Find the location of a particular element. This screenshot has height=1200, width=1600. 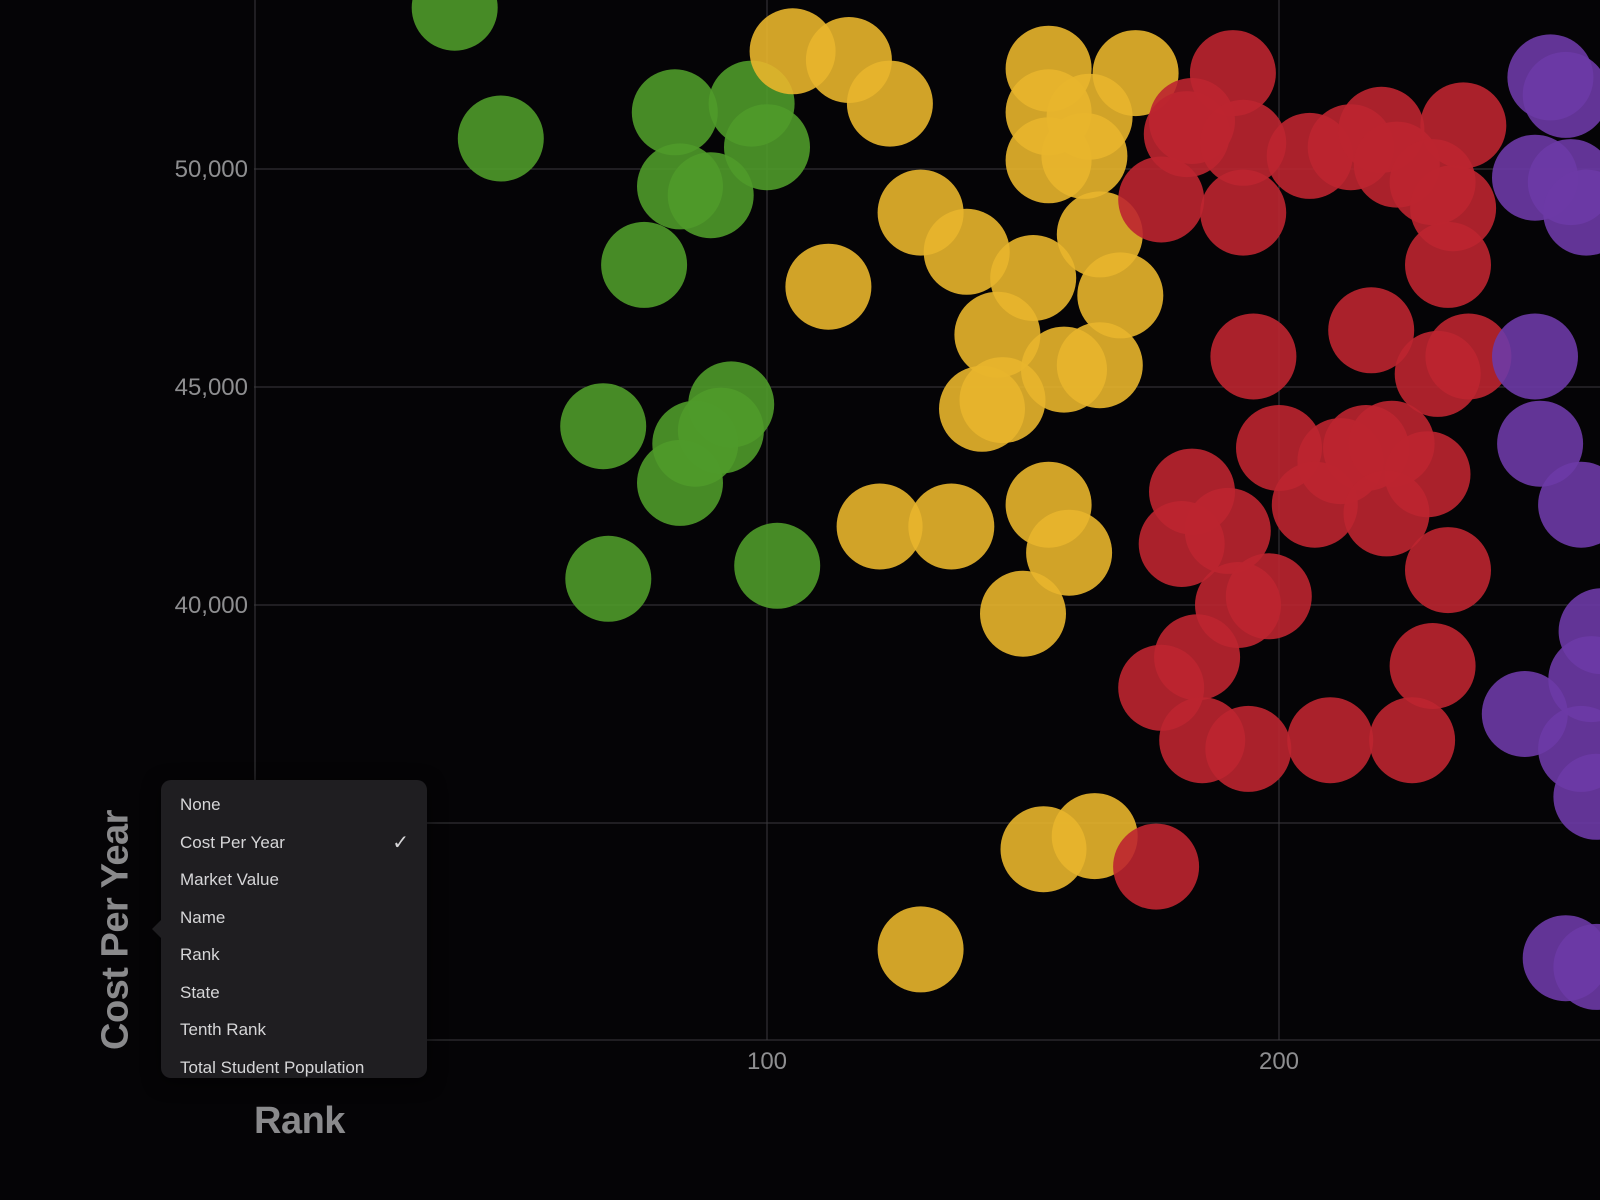

y-axis-title: Cost Per Year is located at coordinates (115, 930).